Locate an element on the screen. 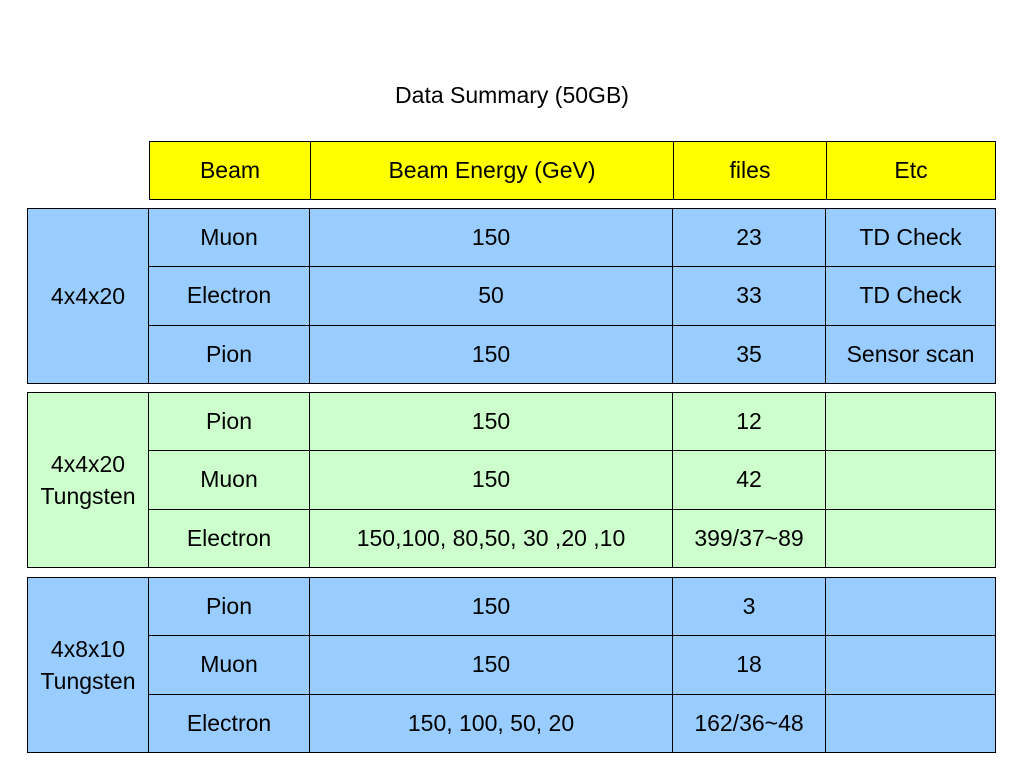 This screenshot has height=768, width=1024. group-label: 4x8x10 Tungsten is located at coordinates (88, 665).